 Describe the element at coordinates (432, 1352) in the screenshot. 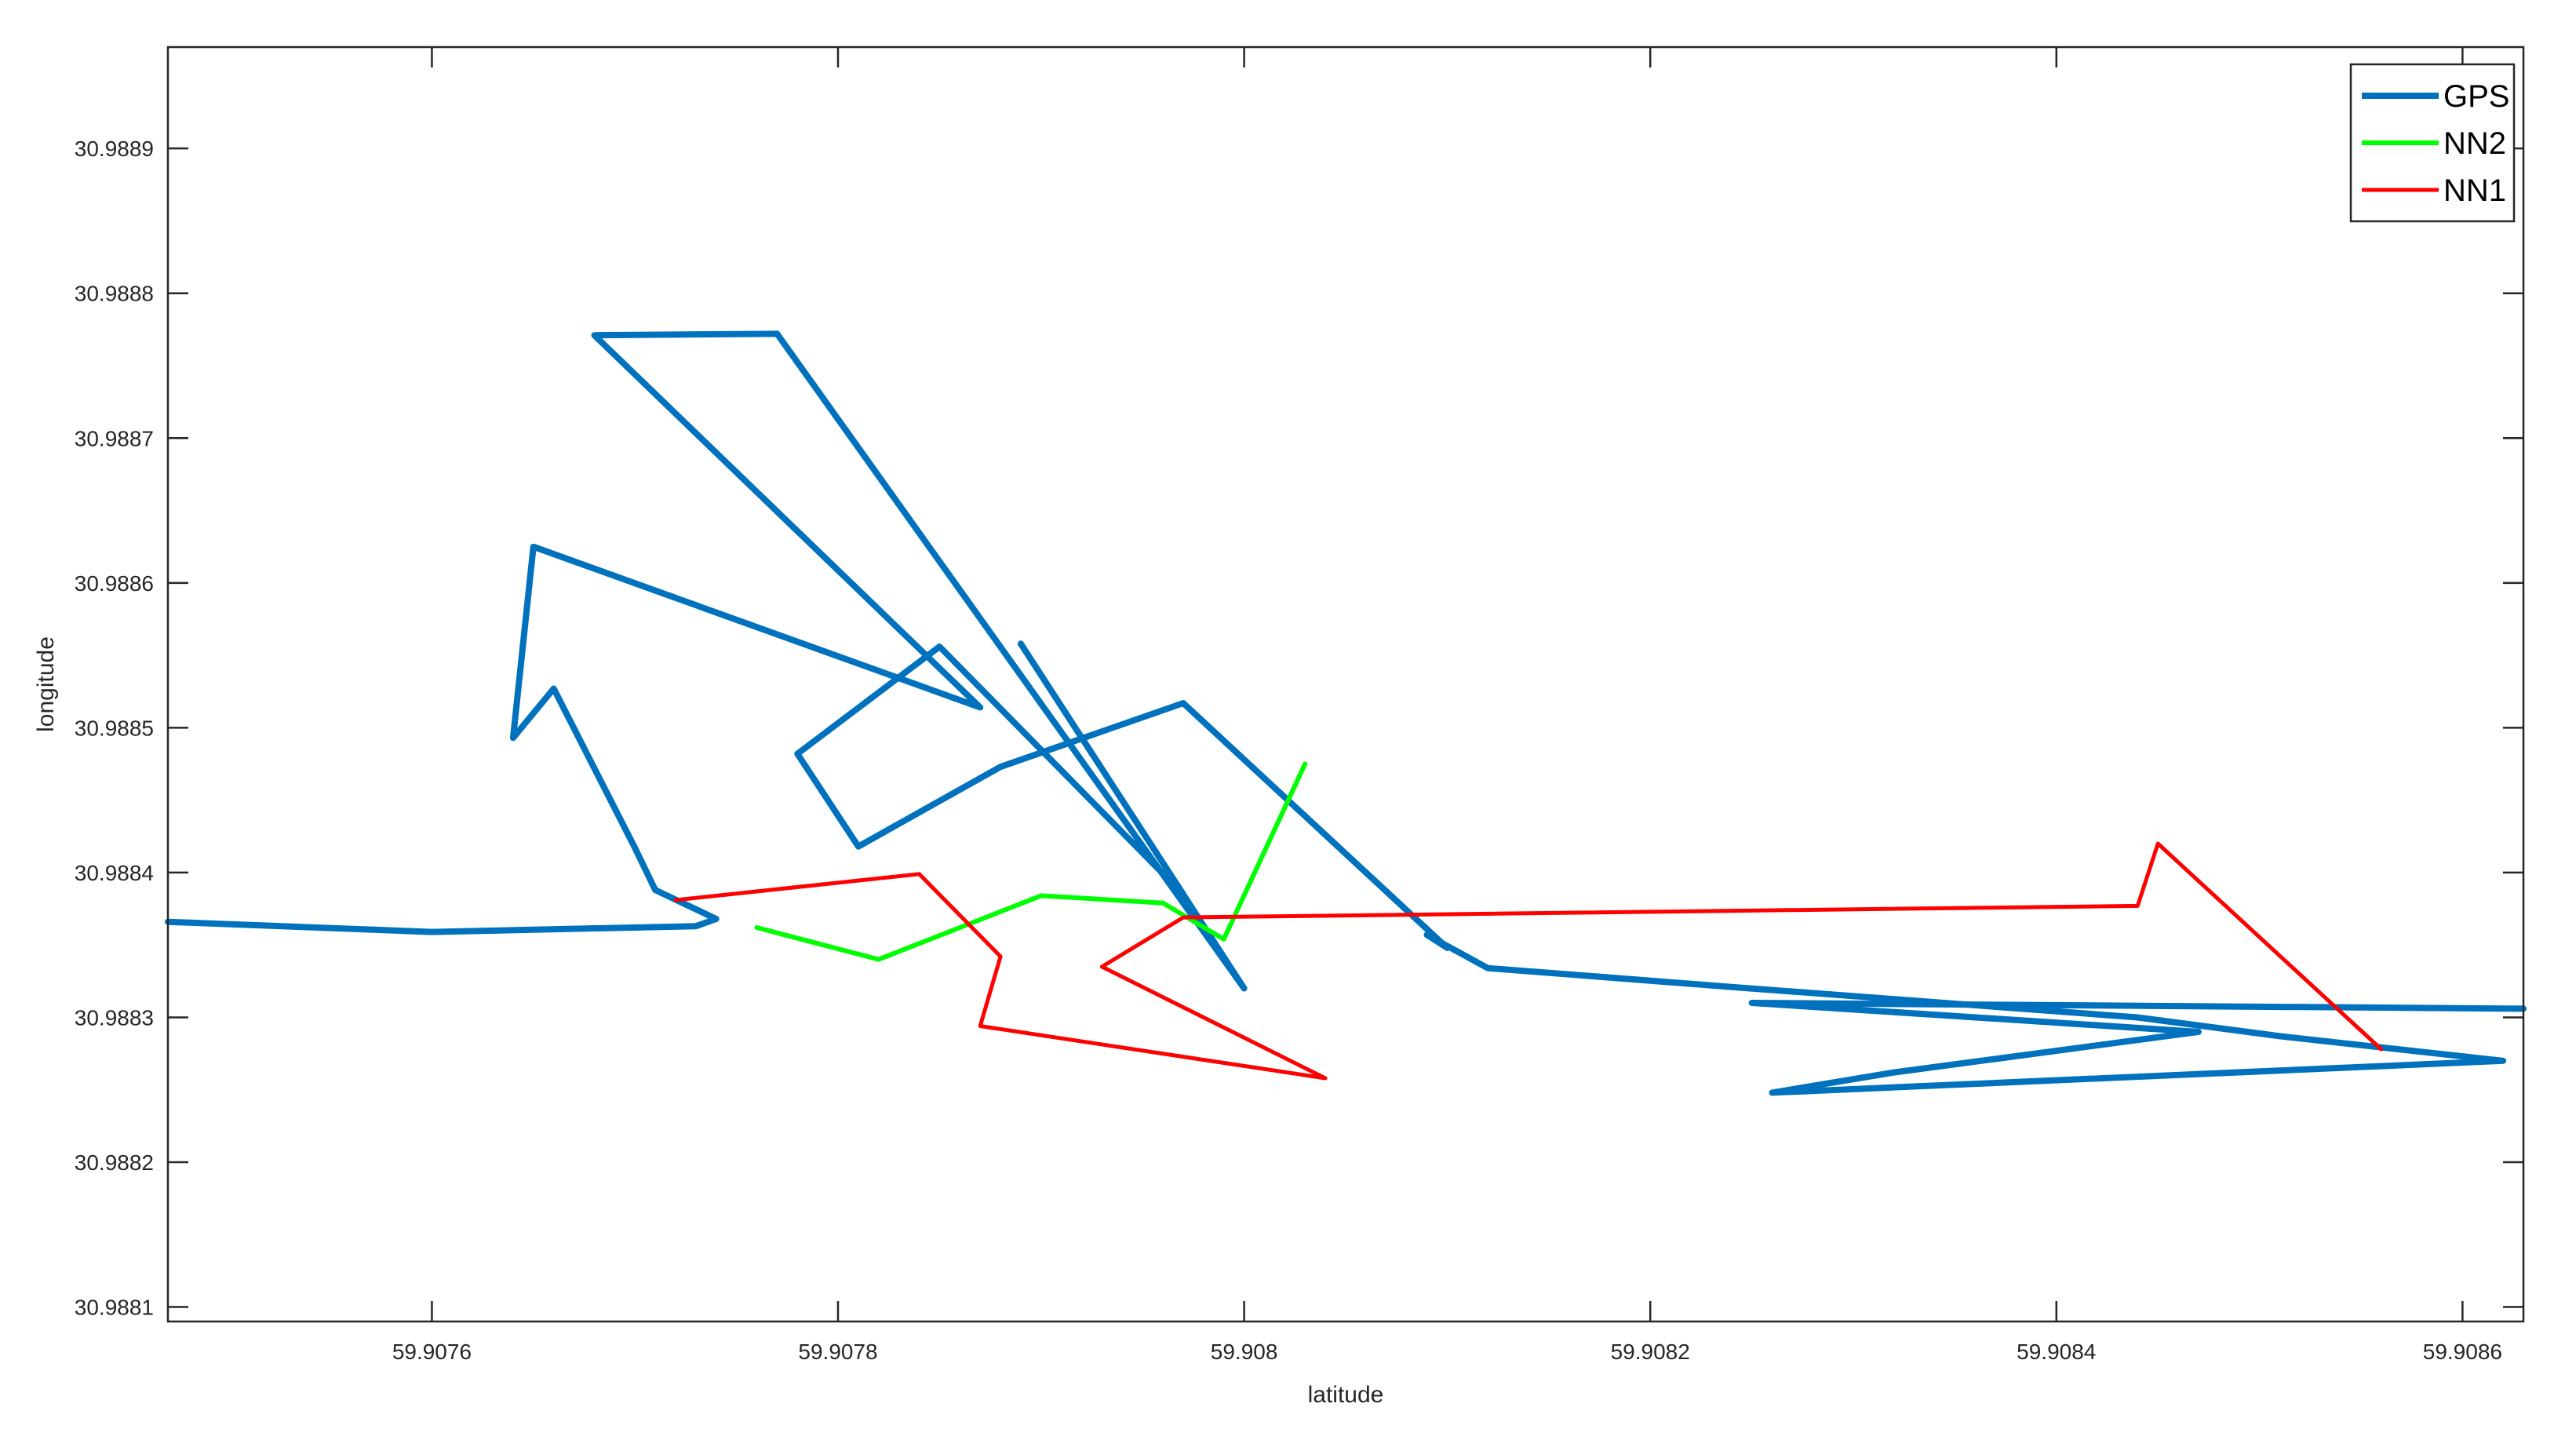

I see `x-tick-label: 59.9076` at that location.